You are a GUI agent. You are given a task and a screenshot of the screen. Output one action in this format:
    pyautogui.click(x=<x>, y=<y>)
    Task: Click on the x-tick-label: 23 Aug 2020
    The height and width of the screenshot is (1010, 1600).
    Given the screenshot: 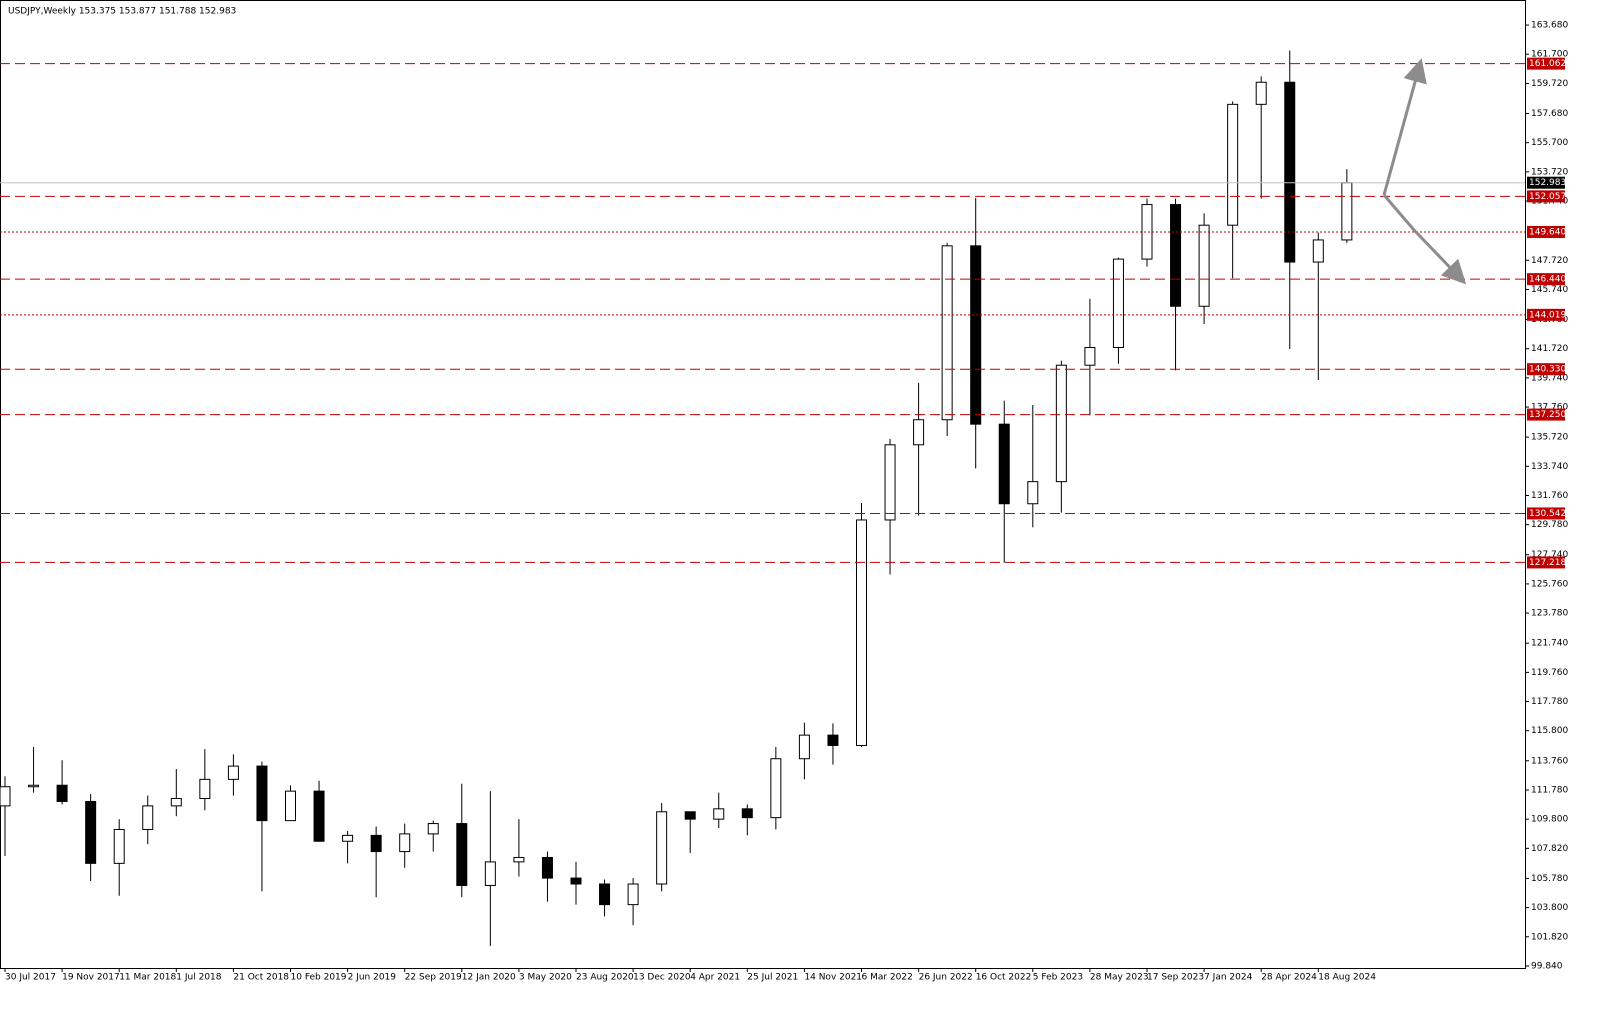 What is the action you would take?
    pyautogui.click(x=605, y=978)
    